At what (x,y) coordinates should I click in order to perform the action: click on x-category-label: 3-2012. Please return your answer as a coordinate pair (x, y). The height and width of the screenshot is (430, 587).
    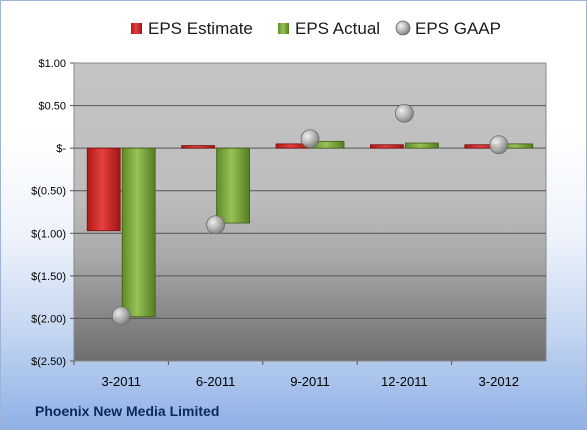
    Looking at the image, I should click on (499, 381).